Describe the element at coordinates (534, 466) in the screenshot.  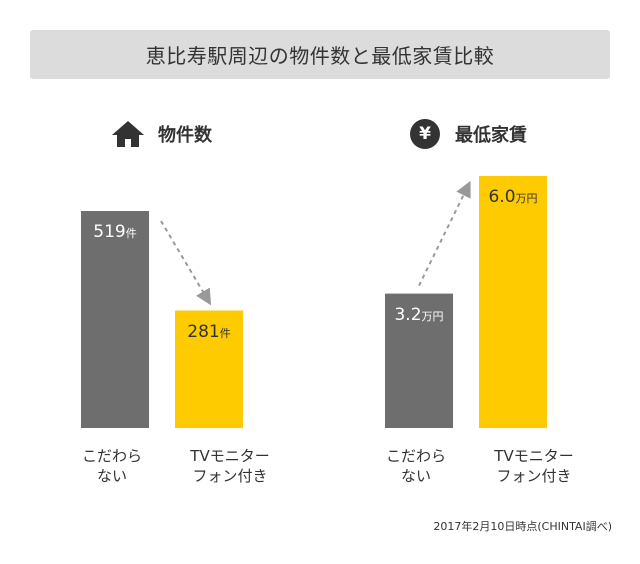
I see `category-label-rent-2: TVモニター フォン付き` at that location.